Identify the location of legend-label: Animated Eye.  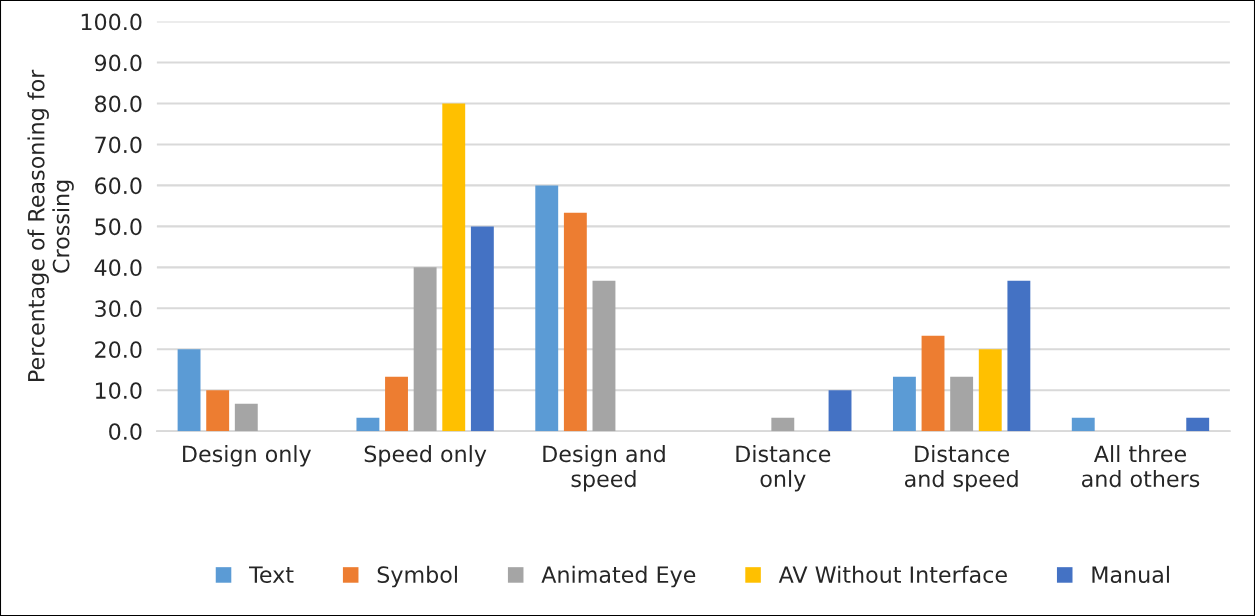
(618, 576).